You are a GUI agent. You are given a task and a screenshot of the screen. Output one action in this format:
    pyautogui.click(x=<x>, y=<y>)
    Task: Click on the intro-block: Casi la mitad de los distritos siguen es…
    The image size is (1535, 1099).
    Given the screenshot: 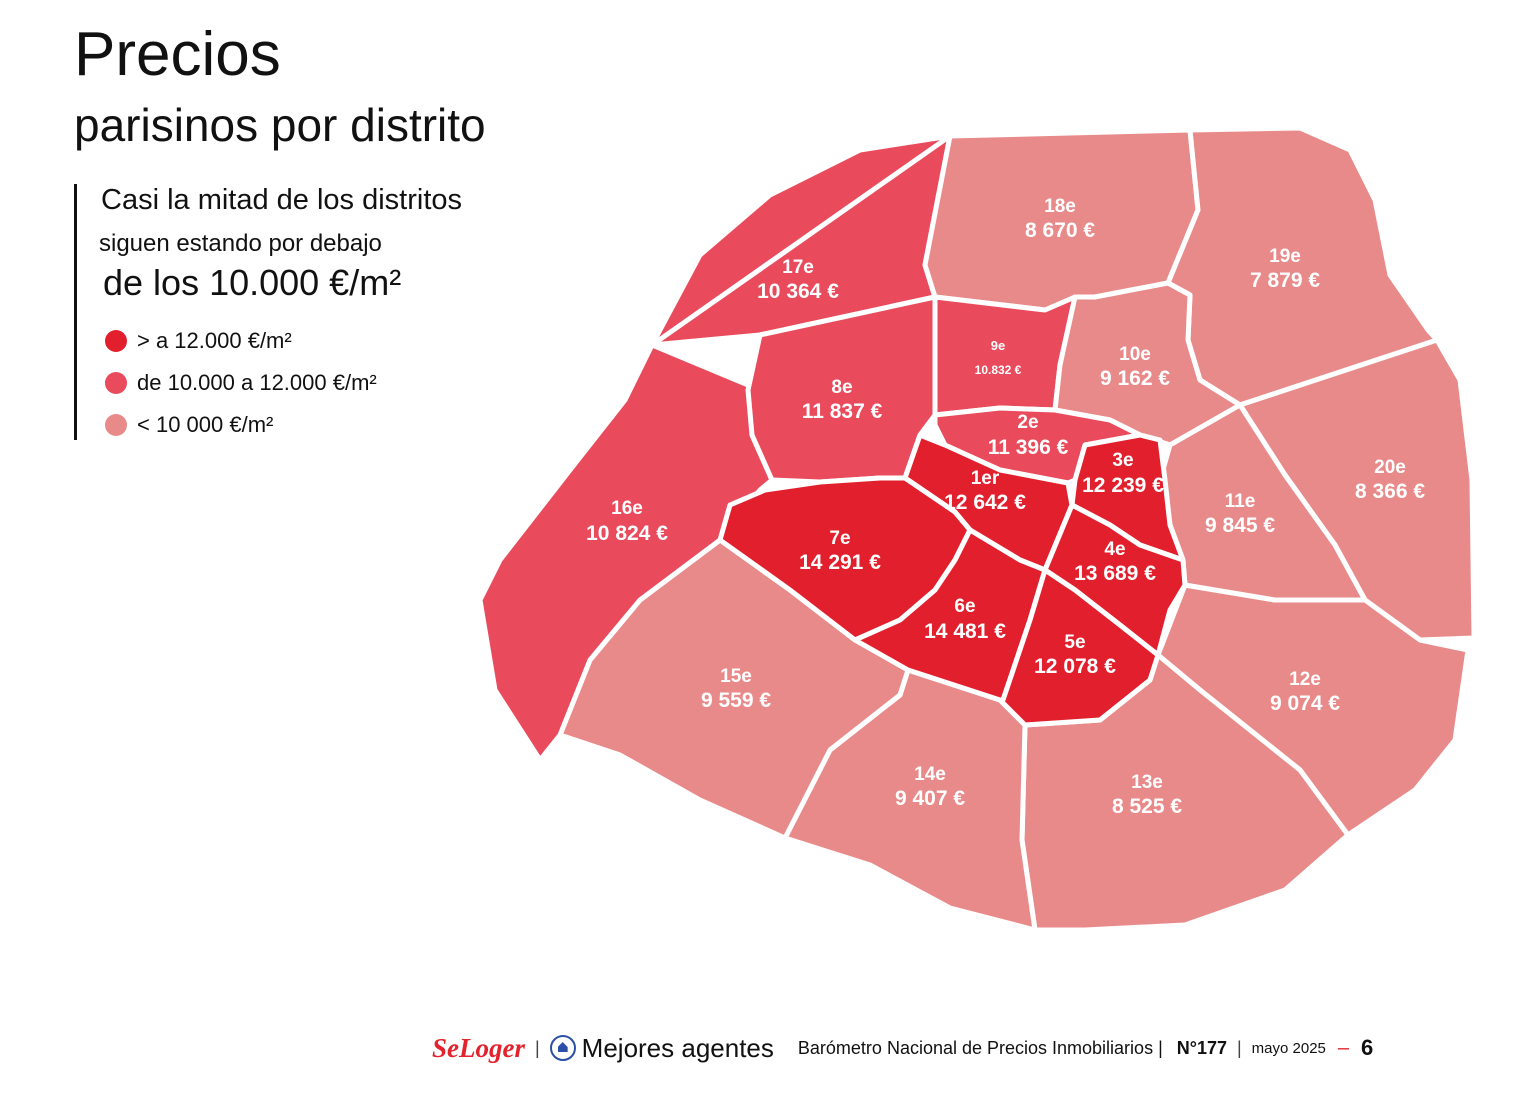 What is the action you would take?
    pyautogui.click(x=315, y=312)
    